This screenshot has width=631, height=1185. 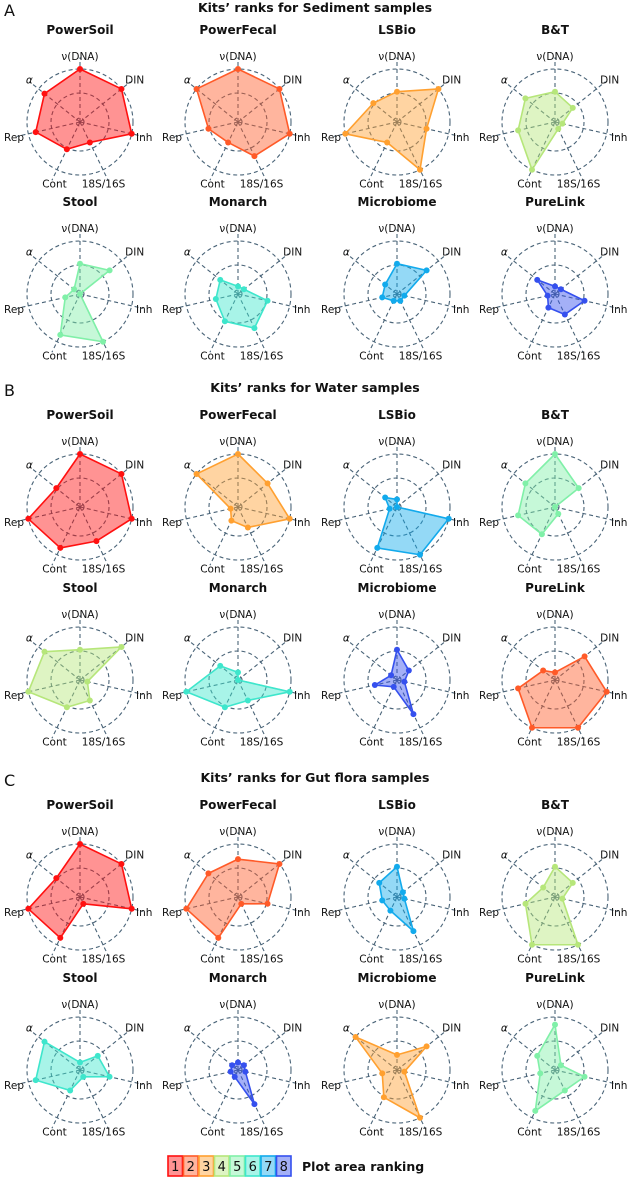 I want to click on data-point-ν(DNA), so click(x=238, y=286).